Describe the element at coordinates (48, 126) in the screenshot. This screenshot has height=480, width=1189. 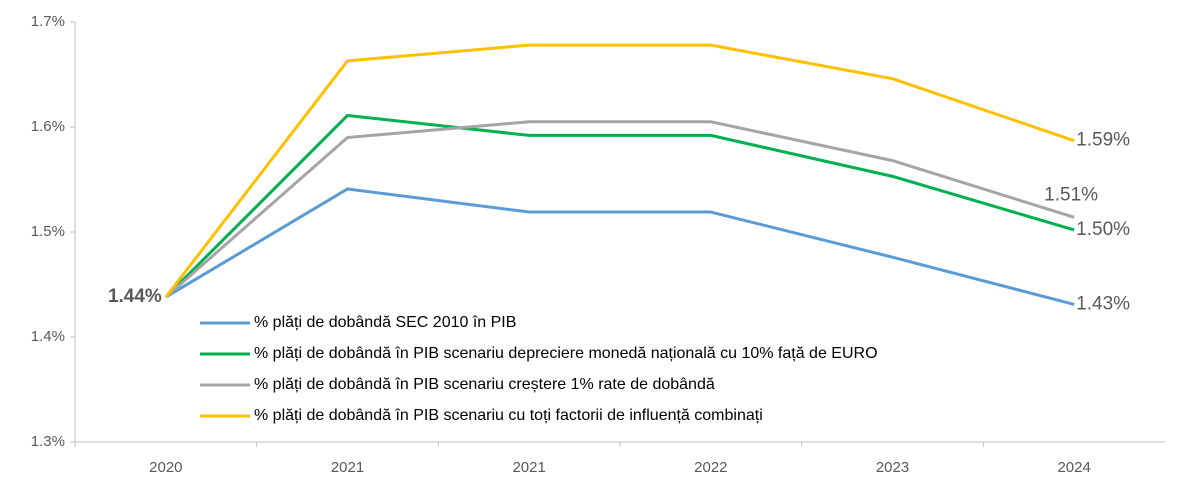
I see `y-tick-label: 1.6%` at that location.